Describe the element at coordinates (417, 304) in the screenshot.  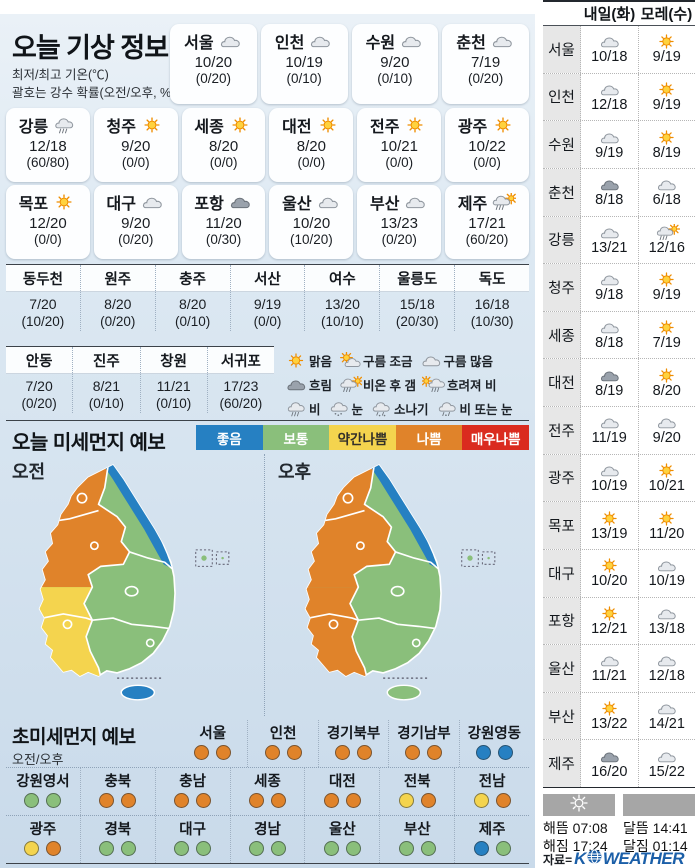
I see `city-temp: 15/18` at that location.